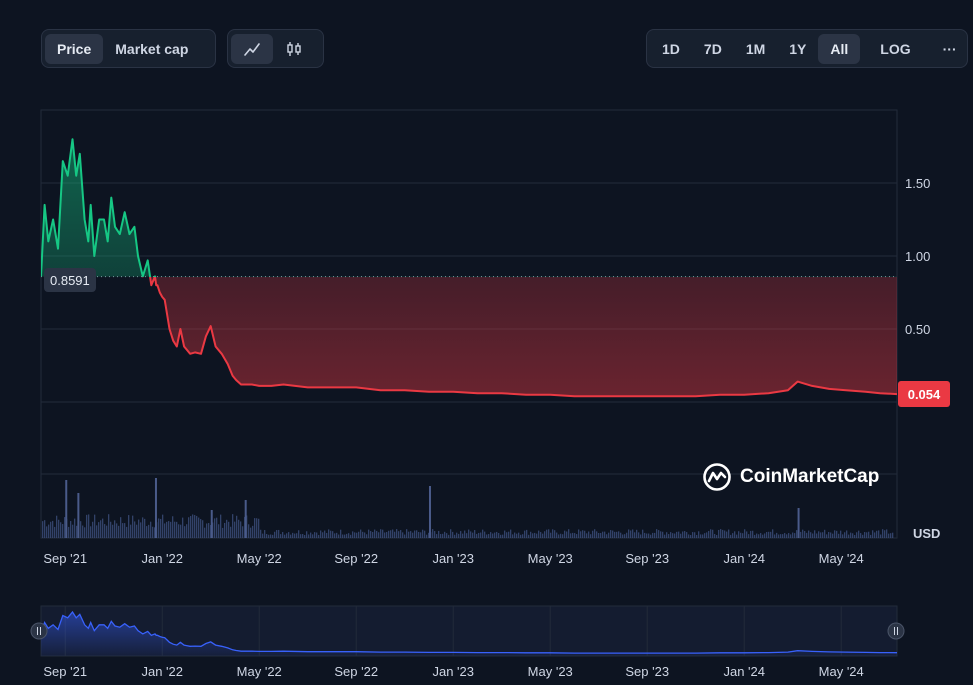 The width and height of the screenshot is (973, 685). Describe the element at coordinates (469, 632) in the screenshot. I see `navigator-line` at that location.